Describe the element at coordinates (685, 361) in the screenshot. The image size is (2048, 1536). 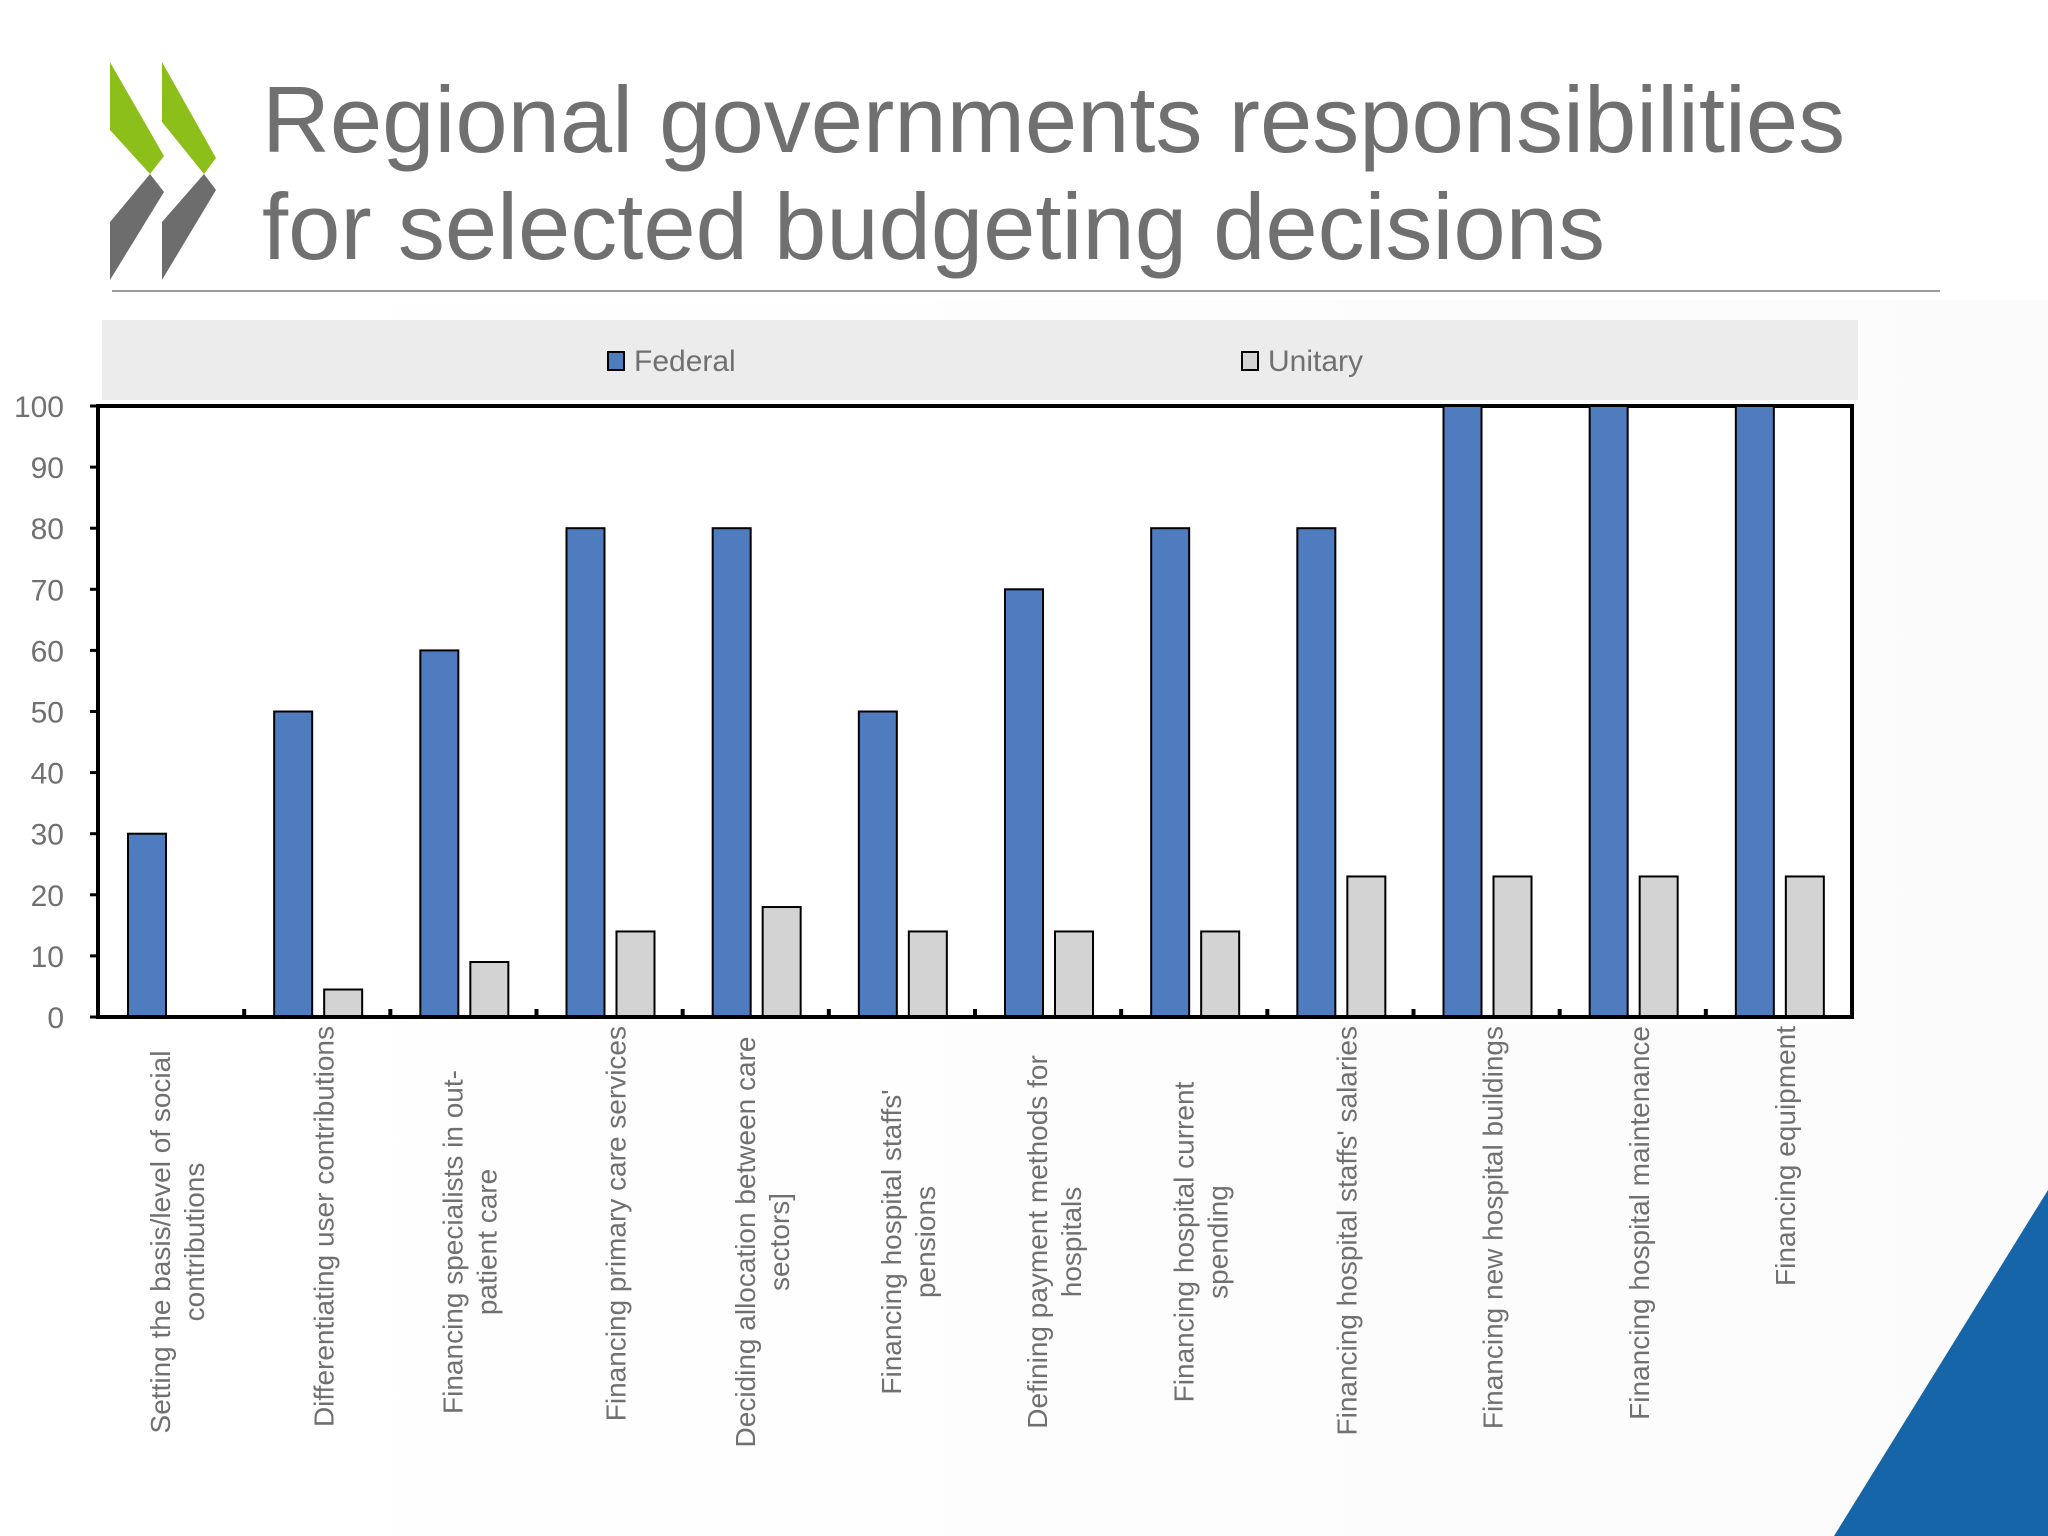
I see `legend-label: Federal` at that location.